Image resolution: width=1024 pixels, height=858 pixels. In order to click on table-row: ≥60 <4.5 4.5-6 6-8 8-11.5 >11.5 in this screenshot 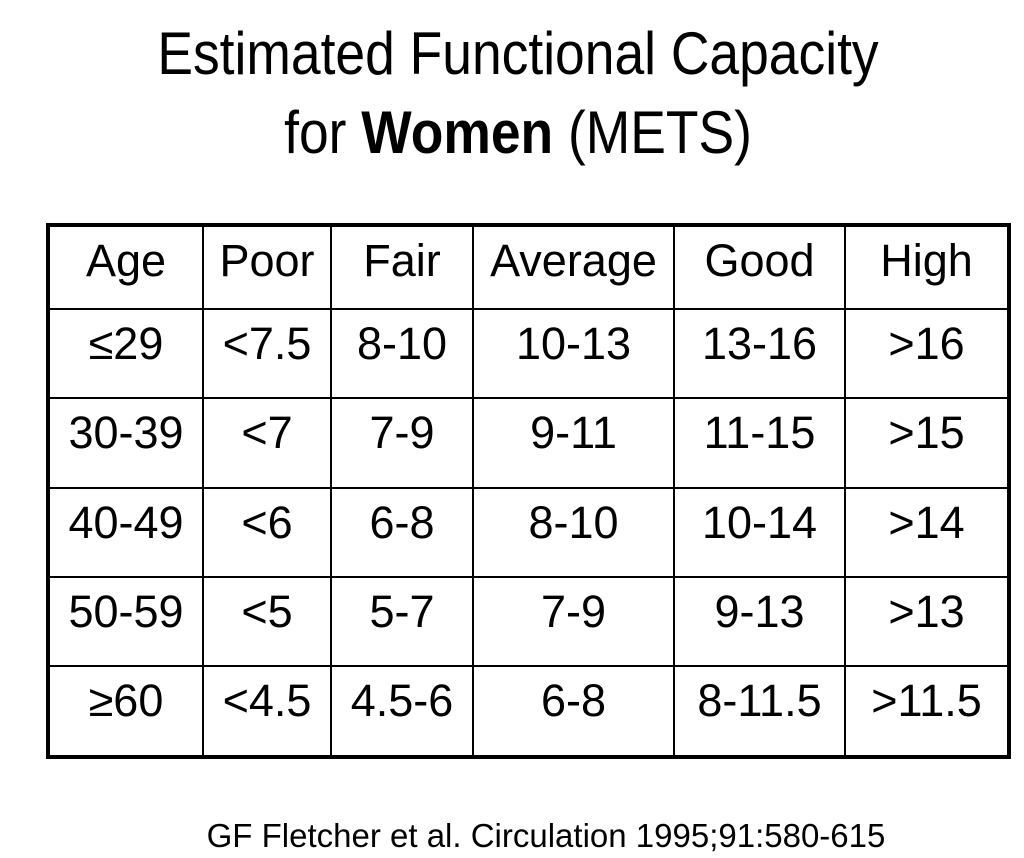, I will do `click(528, 711)`.